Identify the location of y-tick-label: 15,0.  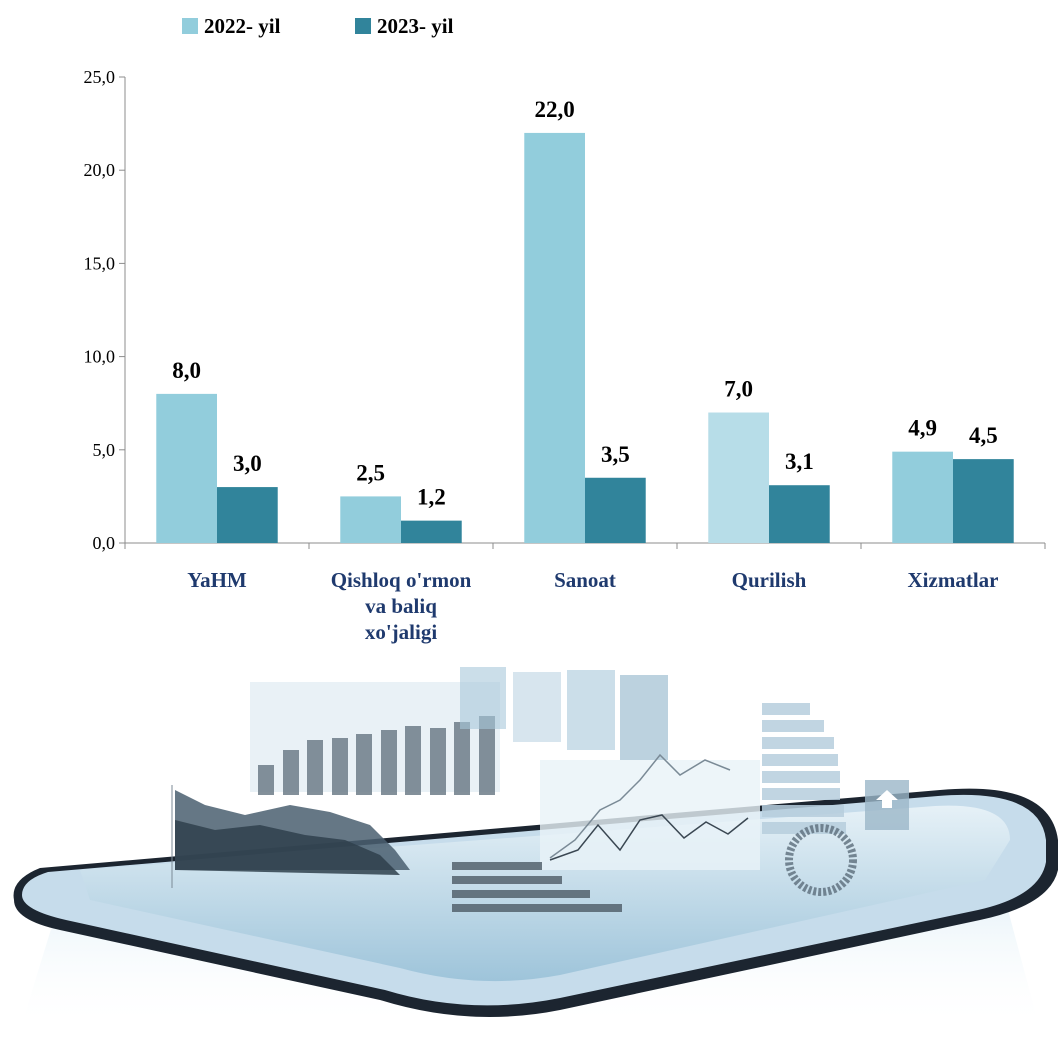
(100, 263).